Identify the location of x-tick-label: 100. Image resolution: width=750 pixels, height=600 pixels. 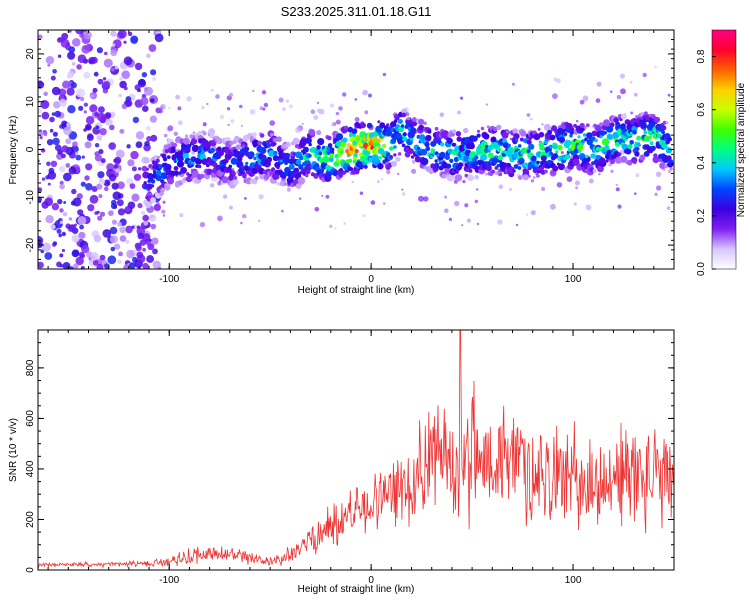
(573, 279).